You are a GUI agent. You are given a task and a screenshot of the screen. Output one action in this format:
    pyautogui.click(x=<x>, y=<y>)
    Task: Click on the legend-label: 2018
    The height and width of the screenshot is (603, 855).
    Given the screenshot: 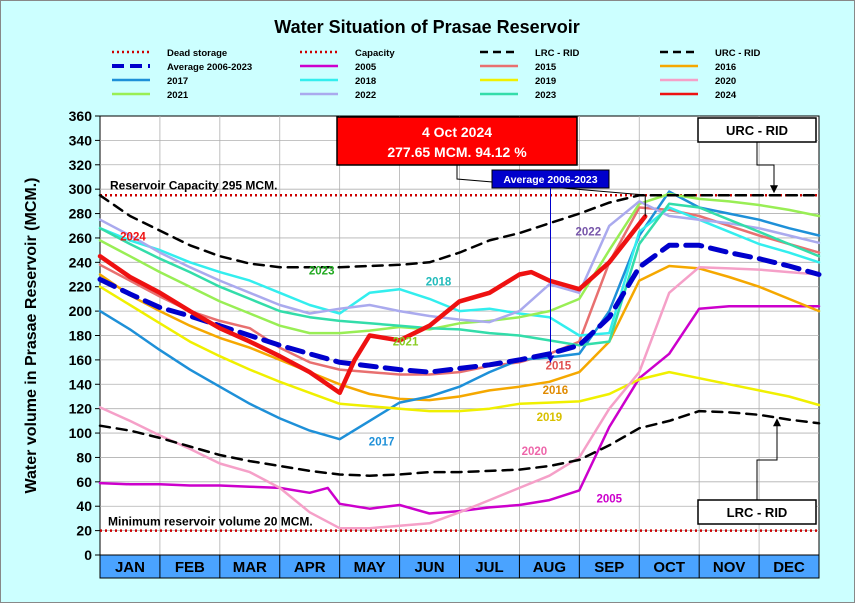 What is the action you would take?
    pyautogui.click(x=365, y=81)
    